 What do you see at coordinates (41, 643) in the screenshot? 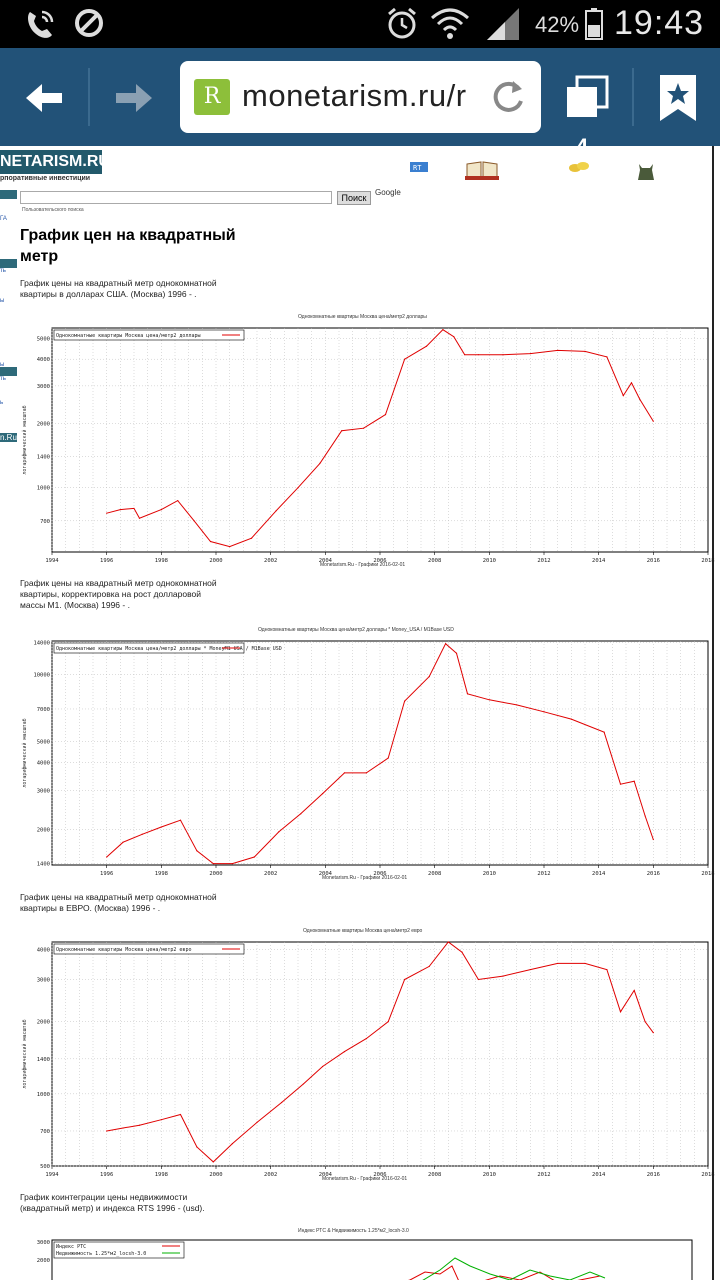
I see `y-tick-label: 14000` at bounding box center [41, 643].